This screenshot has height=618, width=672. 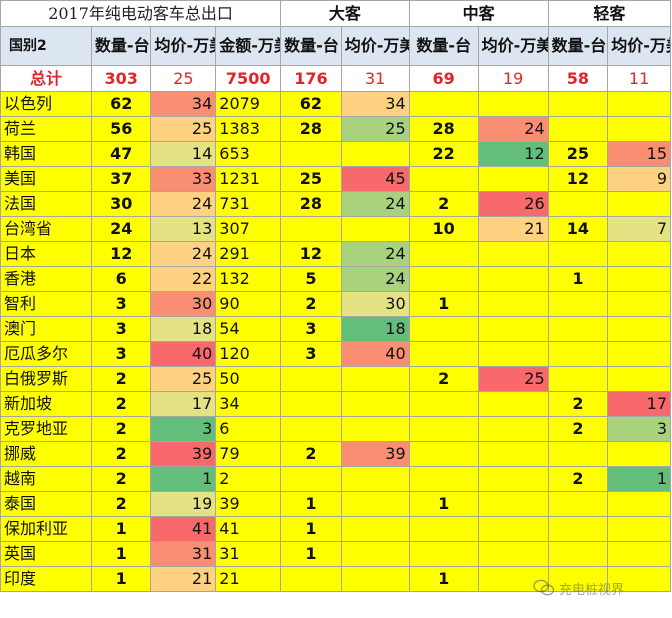 I want to click on total-label: 总计, so click(x=46, y=78).